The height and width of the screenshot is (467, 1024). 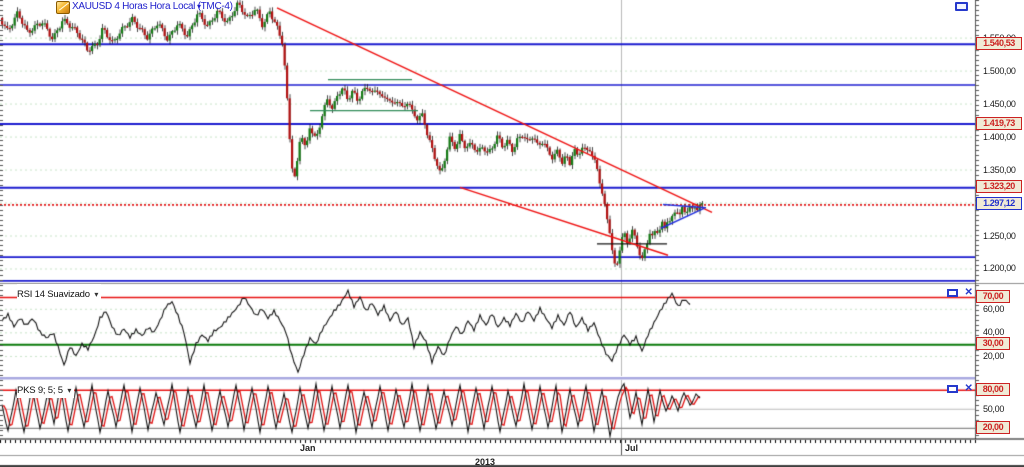 I want to click on rsi-level-flag: 30,00, so click(x=993, y=344).